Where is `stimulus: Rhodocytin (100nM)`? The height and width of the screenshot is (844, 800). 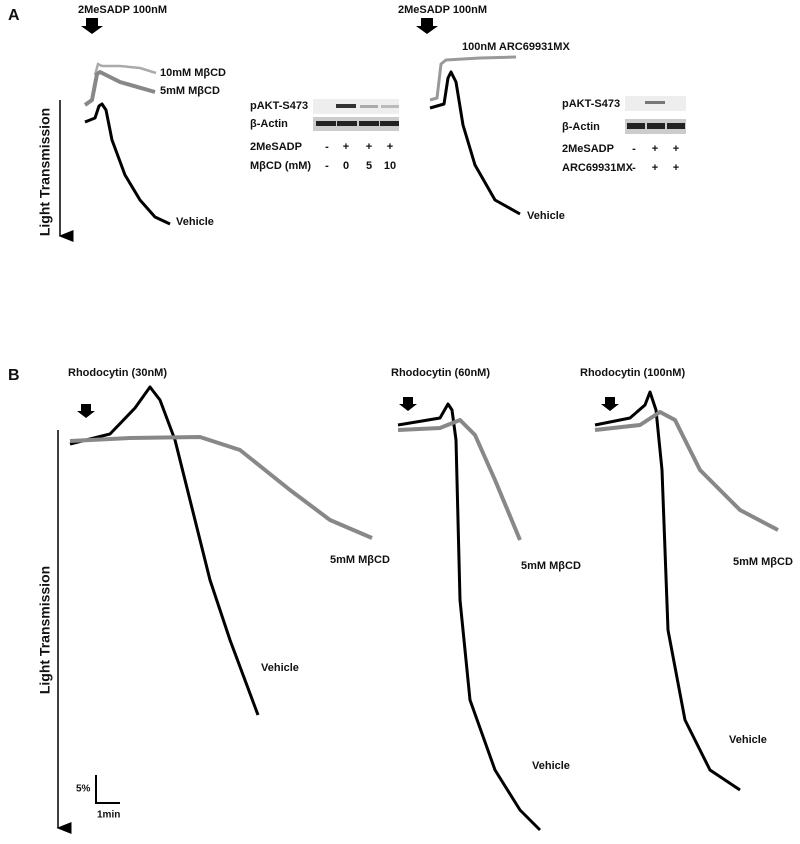
stimulus: Rhodocytin (100nM) is located at coordinates (632, 373).